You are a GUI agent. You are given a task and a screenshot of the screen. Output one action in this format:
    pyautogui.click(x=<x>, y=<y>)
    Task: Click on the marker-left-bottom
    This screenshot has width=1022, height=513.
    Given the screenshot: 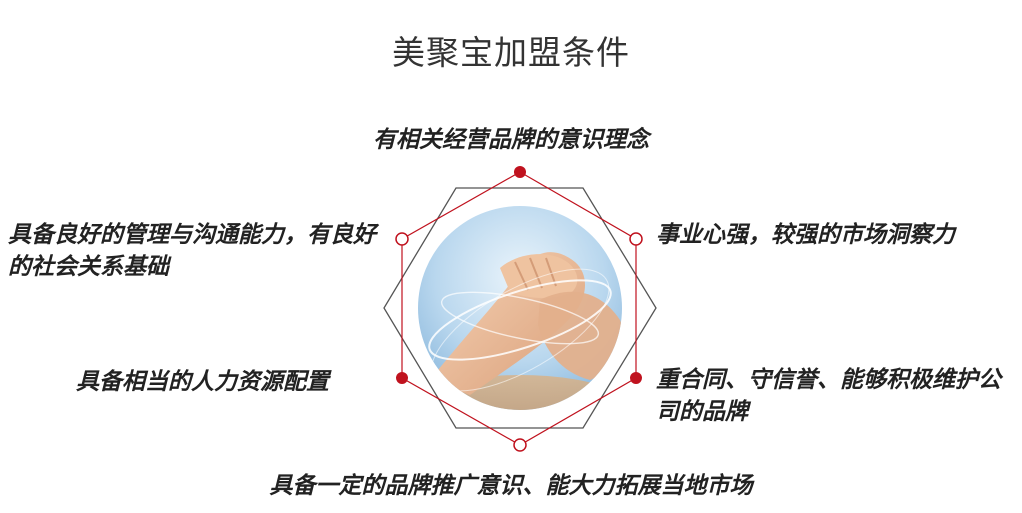 What is the action you would take?
    pyautogui.click(x=402, y=378)
    